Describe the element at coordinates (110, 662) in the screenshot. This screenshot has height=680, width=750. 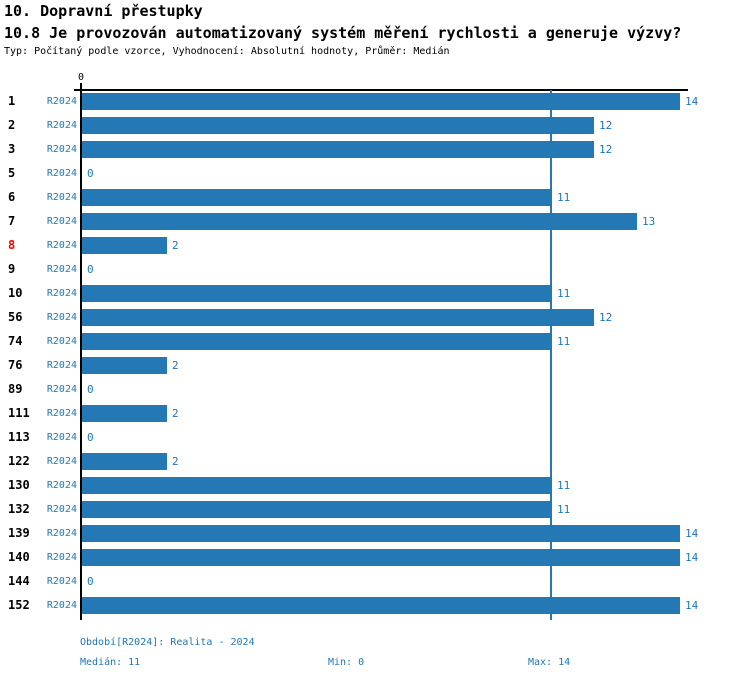
I see `footer-median: Medián: 11` at that location.